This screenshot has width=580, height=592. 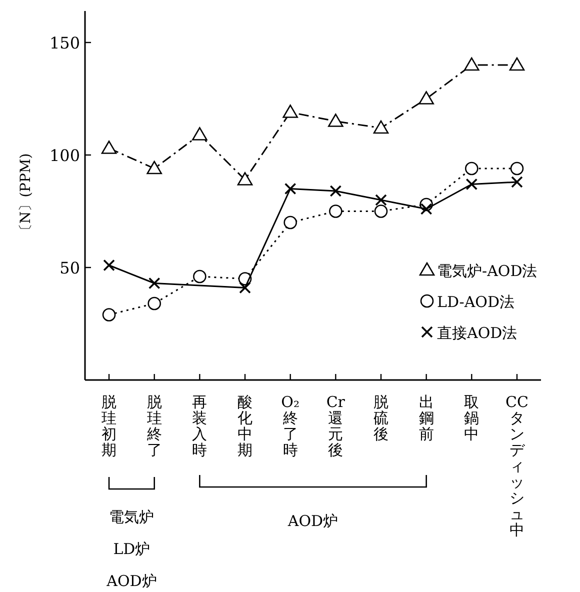 I want to click on y-tick-label: 50, so click(x=70, y=268).